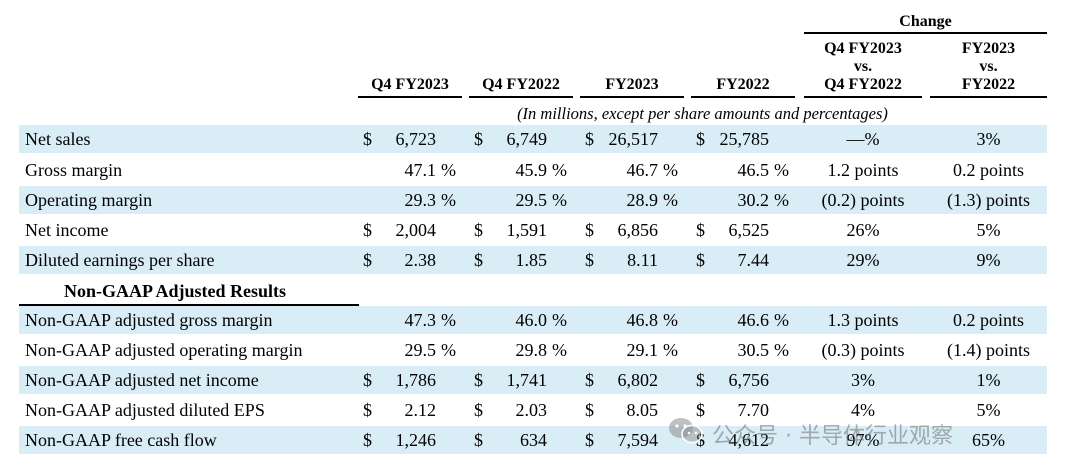 The image size is (1077, 472). What do you see at coordinates (988, 200) in the screenshot?
I see `change-fy-value: (1.3) points` at bounding box center [988, 200].